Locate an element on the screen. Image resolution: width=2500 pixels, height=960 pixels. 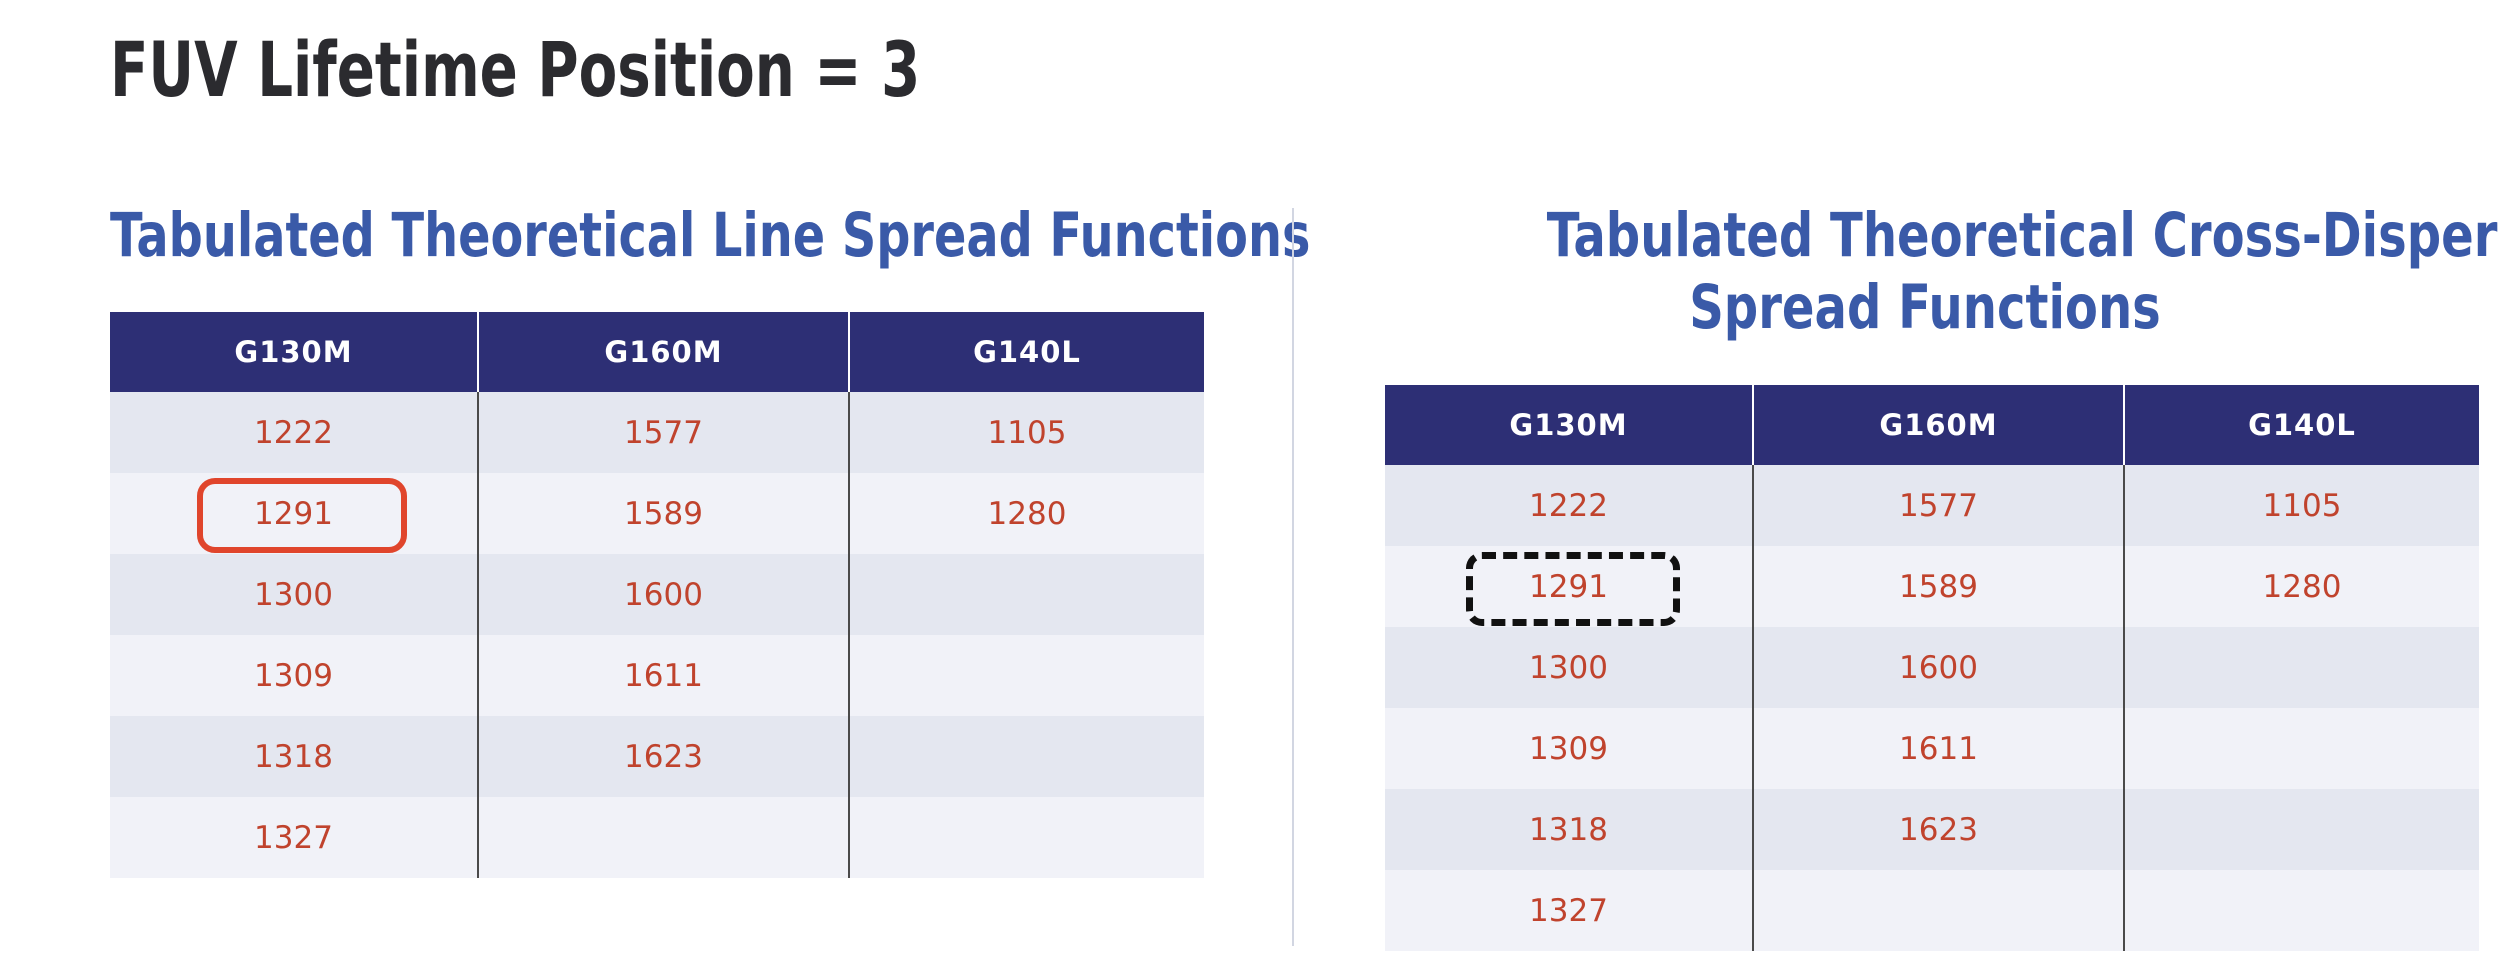
highlight-box-dashed is located at coordinates (1573, 589).